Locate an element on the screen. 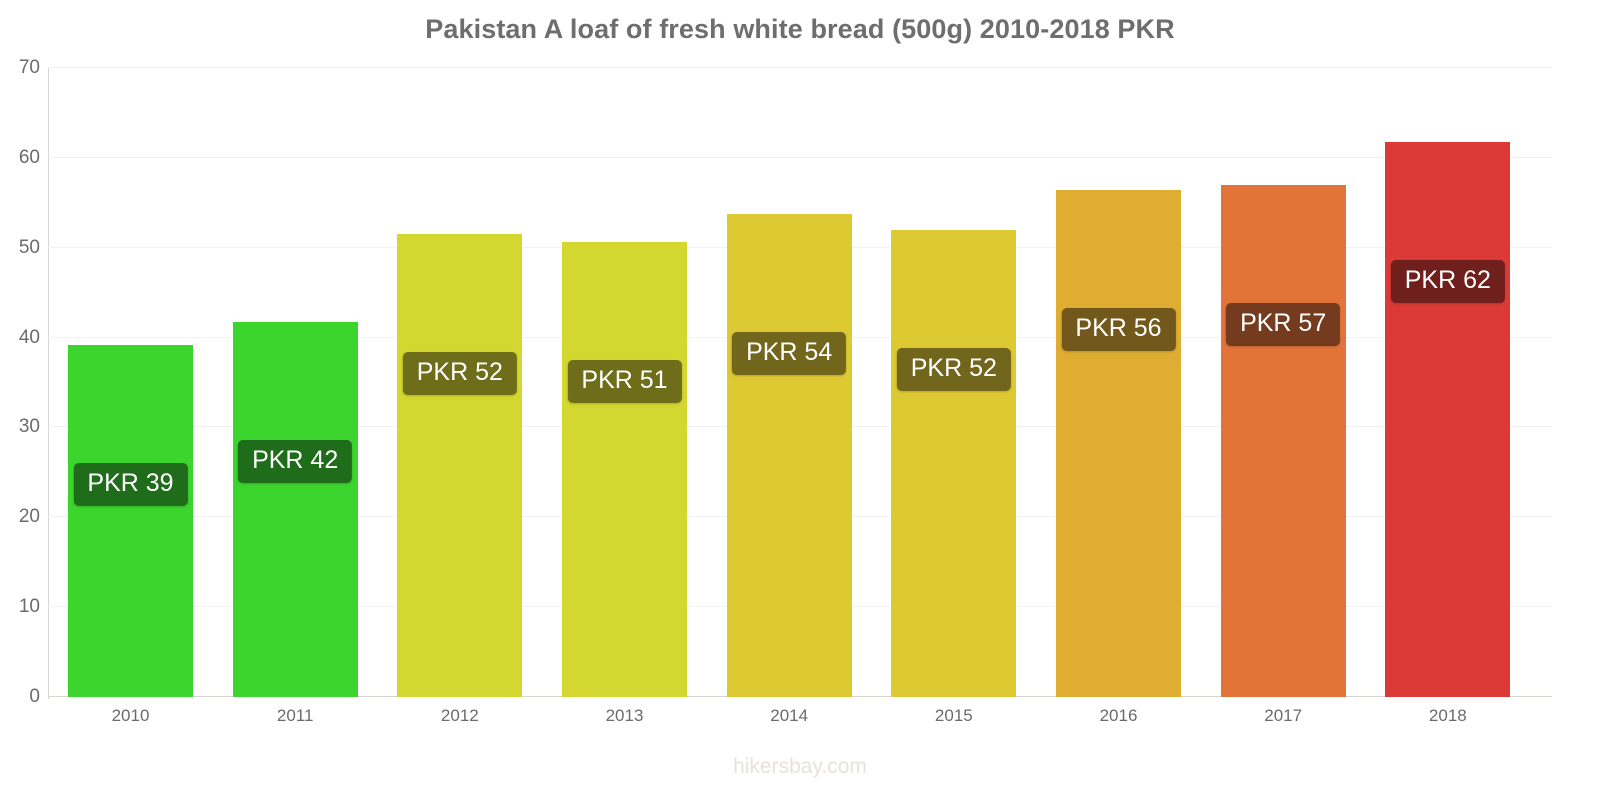 This screenshot has width=1600, height=800. y-axis-tick-label: 40 is located at coordinates (29, 337).